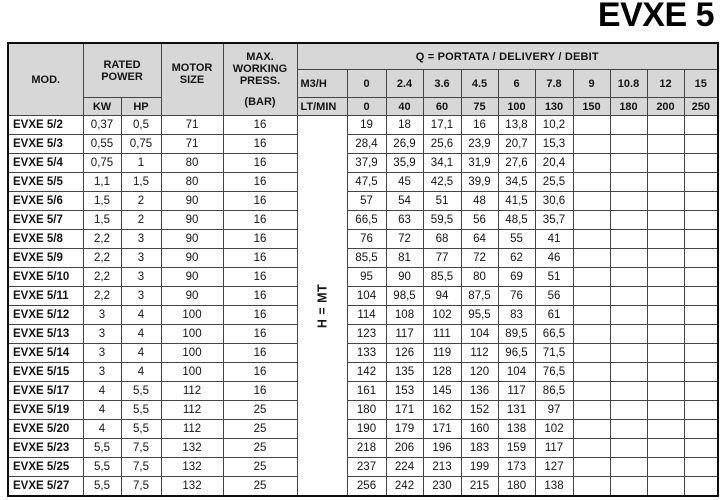 The image size is (723, 500). I want to click on q-value-cell: 206, so click(404, 448).